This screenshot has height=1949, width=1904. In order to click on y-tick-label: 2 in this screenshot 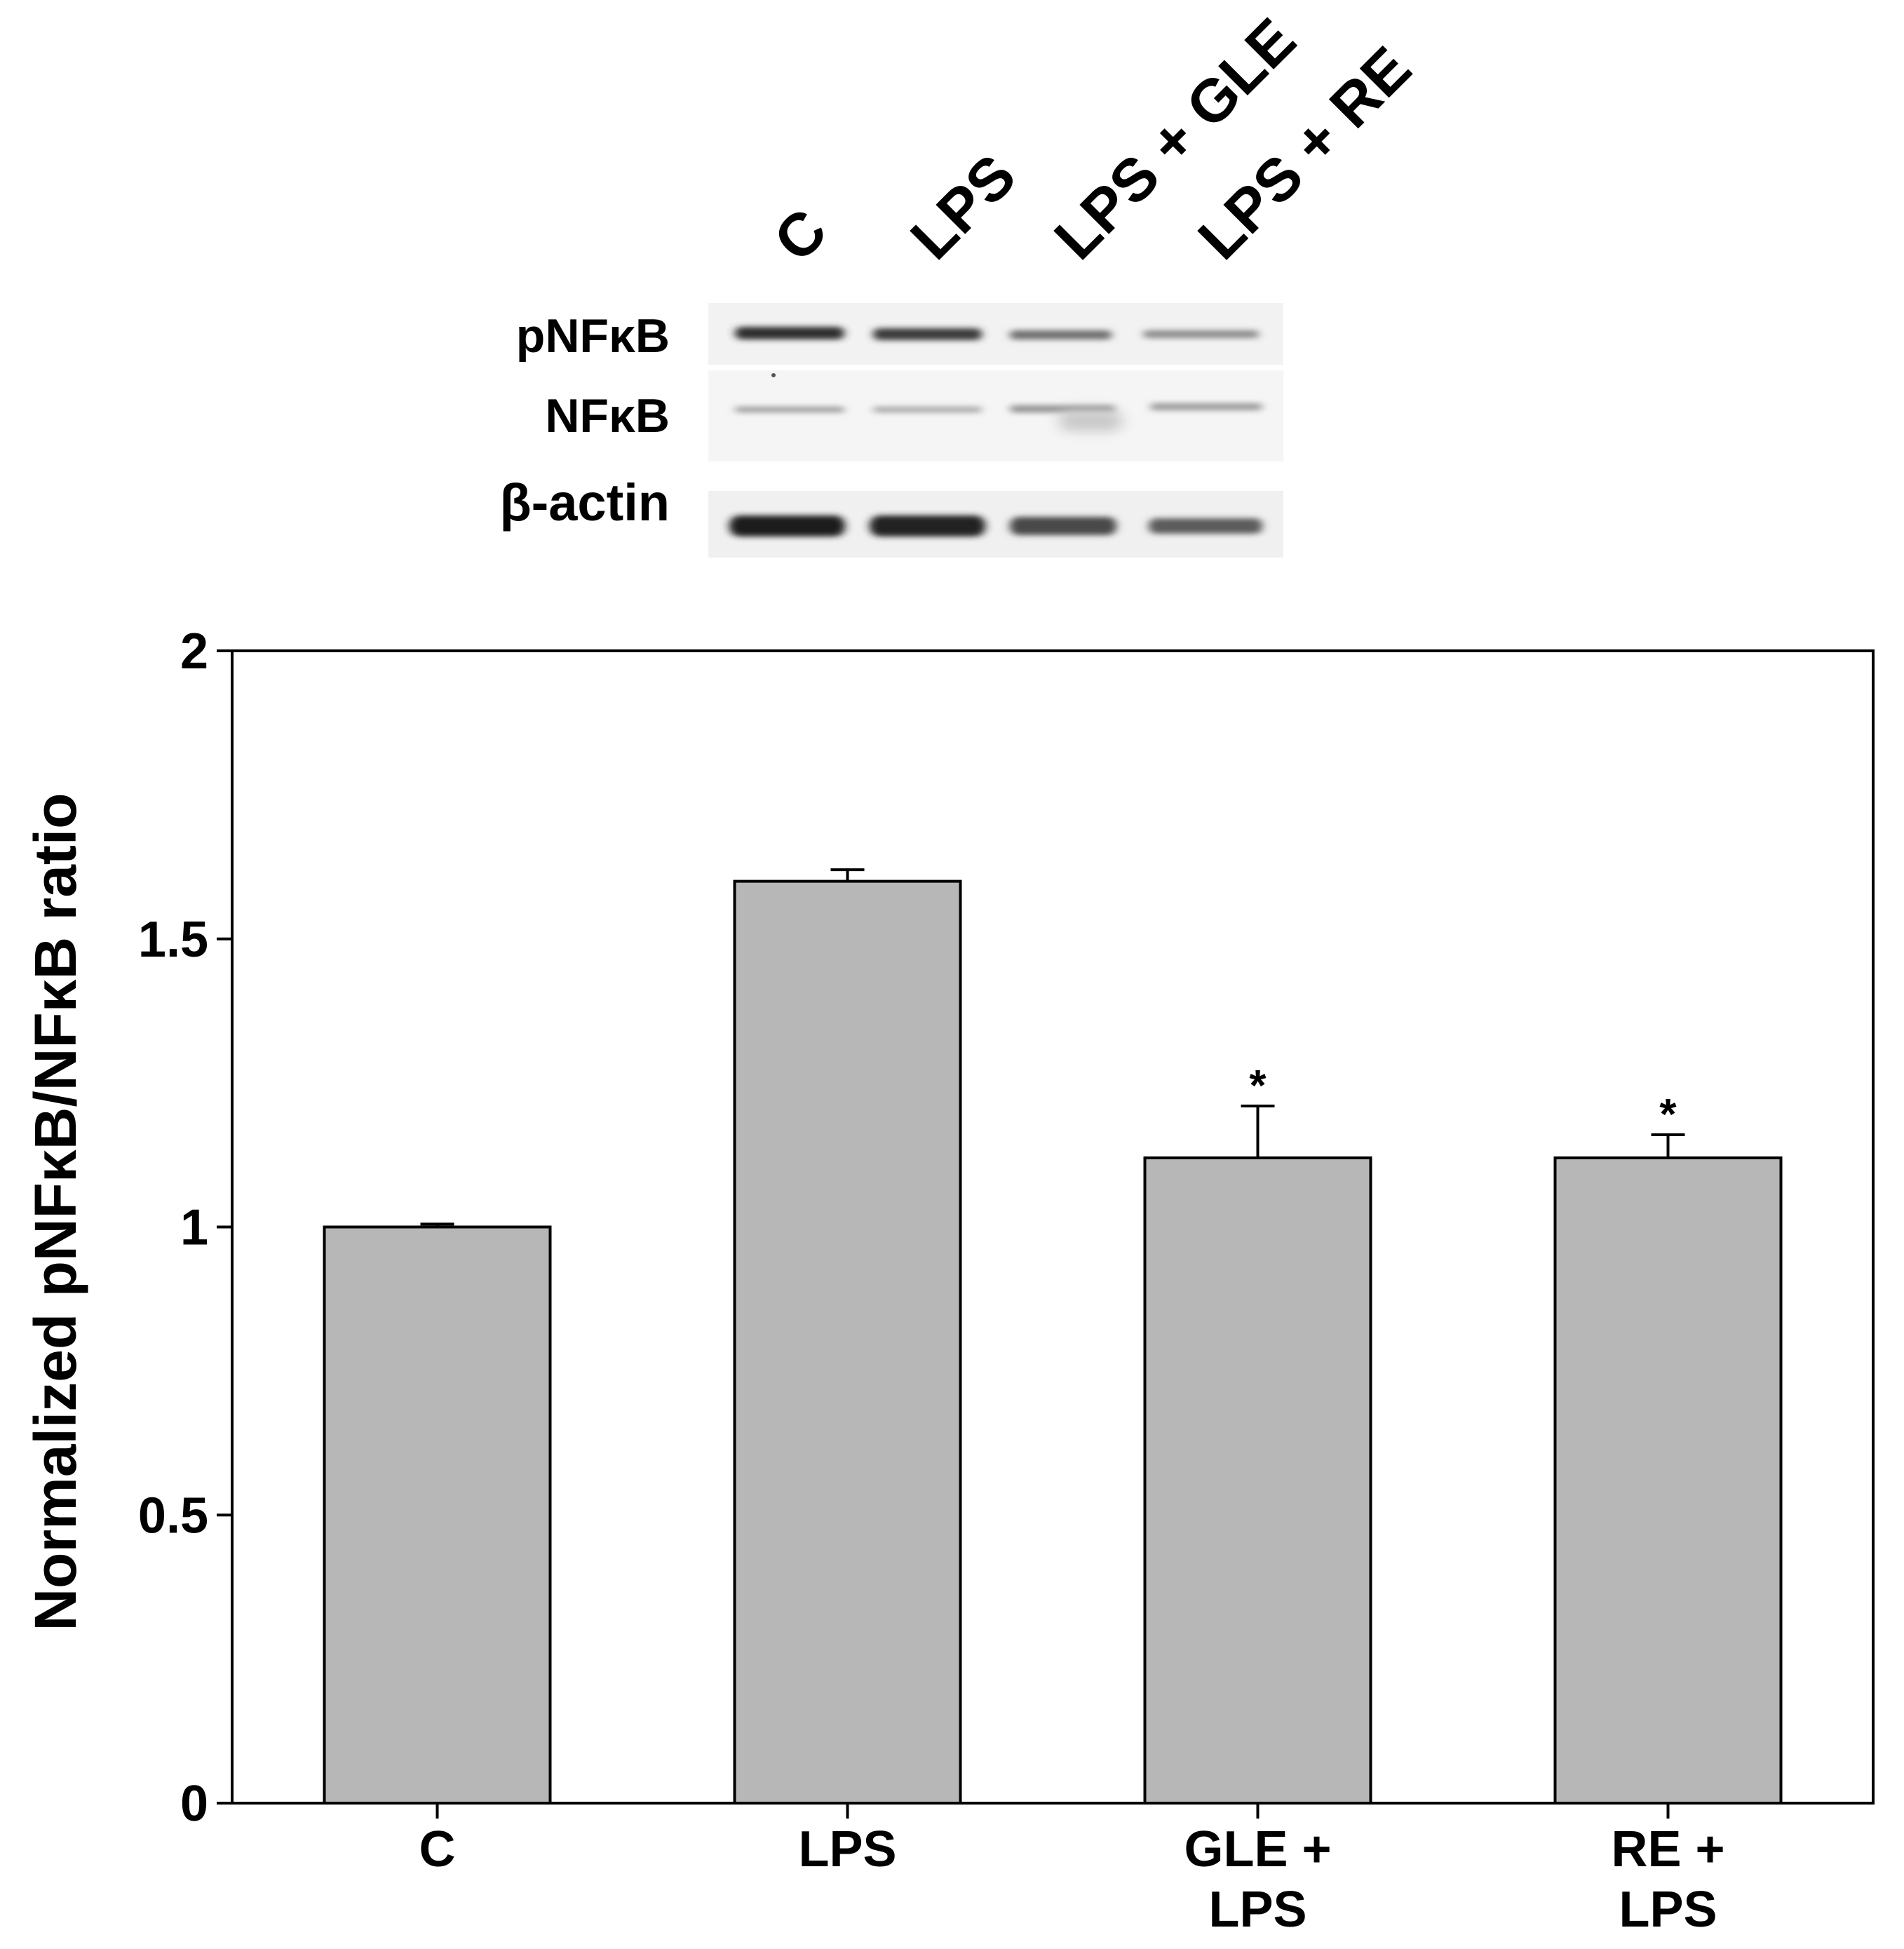, I will do `click(194, 651)`.